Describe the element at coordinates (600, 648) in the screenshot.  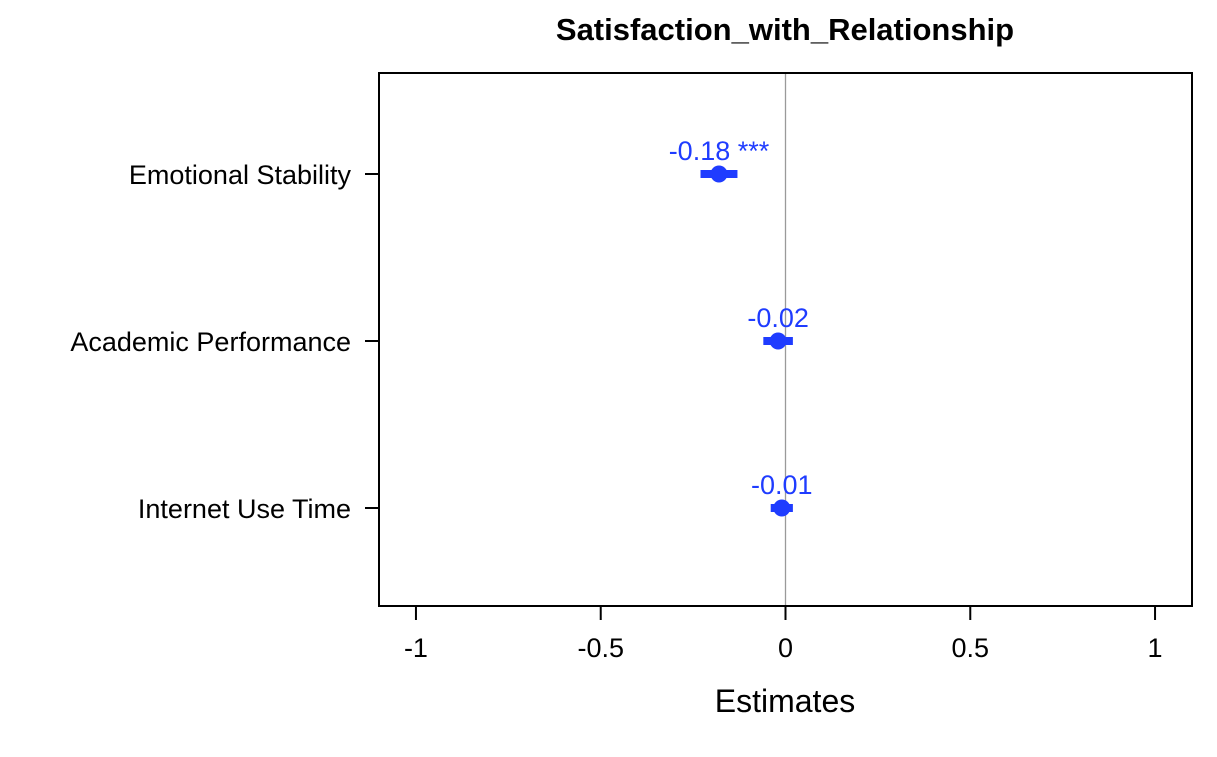
I see `x-tick-label: -0.5` at that location.